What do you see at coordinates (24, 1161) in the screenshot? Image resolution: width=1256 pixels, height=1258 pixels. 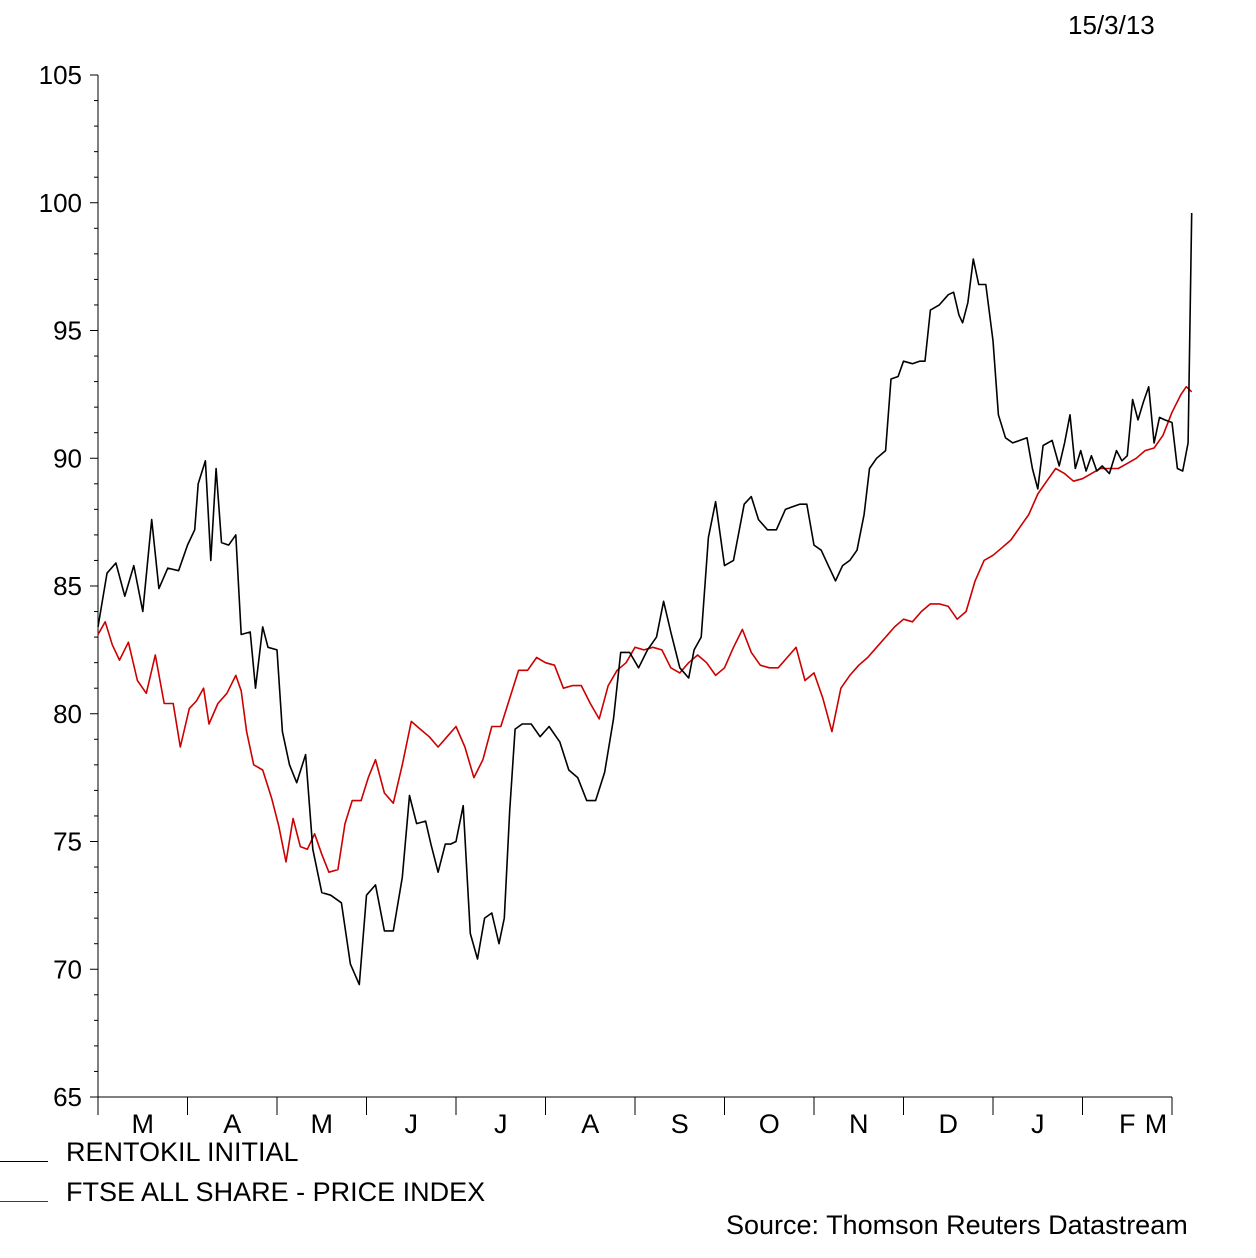 I see `legend-swatch-rentokil` at bounding box center [24, 1161].